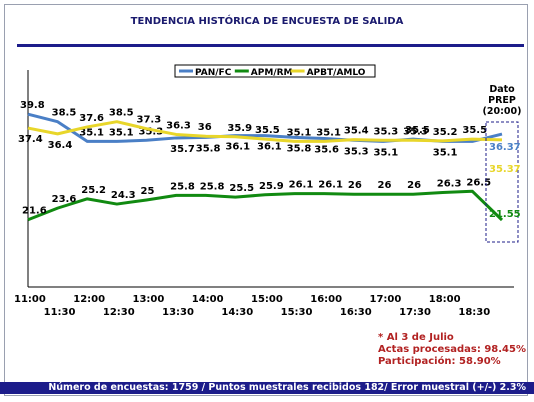 This screenshot has width=534, height=402. Describe the element at coordinates (270, 45) in the screenshot. I see `title-rule` at that location.